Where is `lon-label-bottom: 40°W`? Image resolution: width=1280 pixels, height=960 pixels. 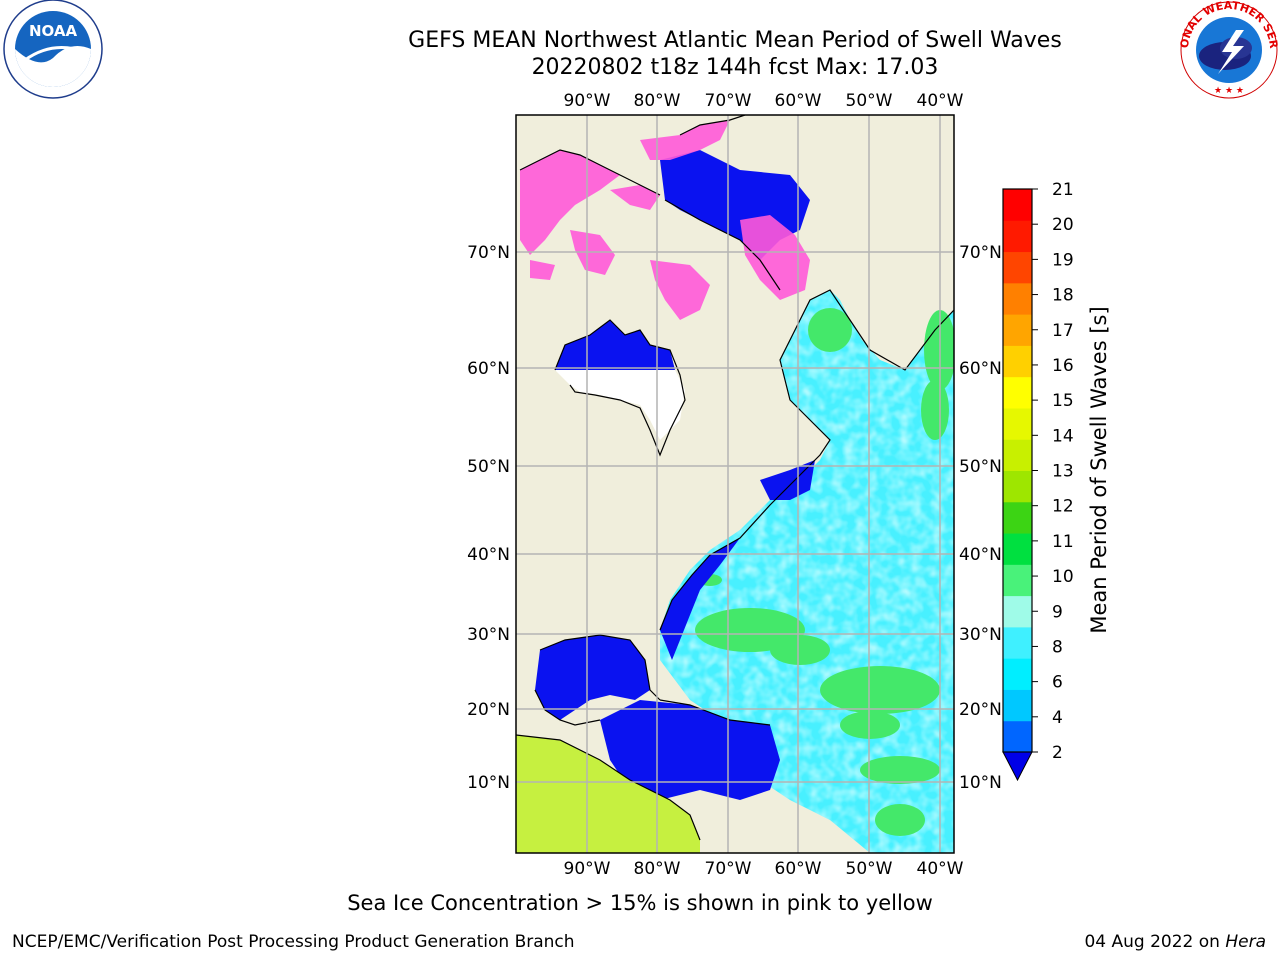
lon-label-bottom: 40°W is located at coordinates (940, 869).